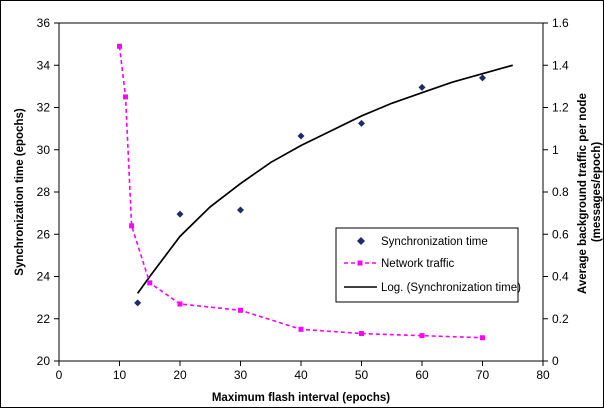 The image size is (604, 412). Describe the element at coordinates (44, 150) in the screenshot. I see `y-left-tick-label: 30` at that location.